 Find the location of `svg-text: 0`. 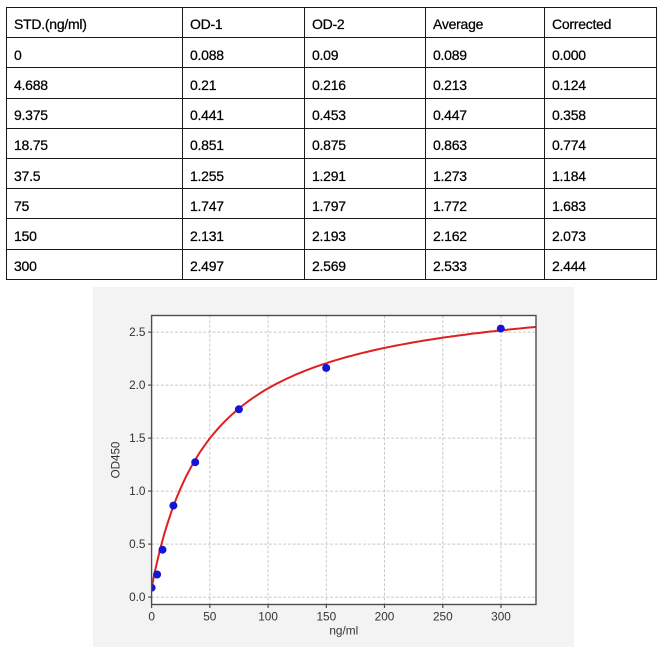

svg-text: 0 is located at coordinates (151, 617).